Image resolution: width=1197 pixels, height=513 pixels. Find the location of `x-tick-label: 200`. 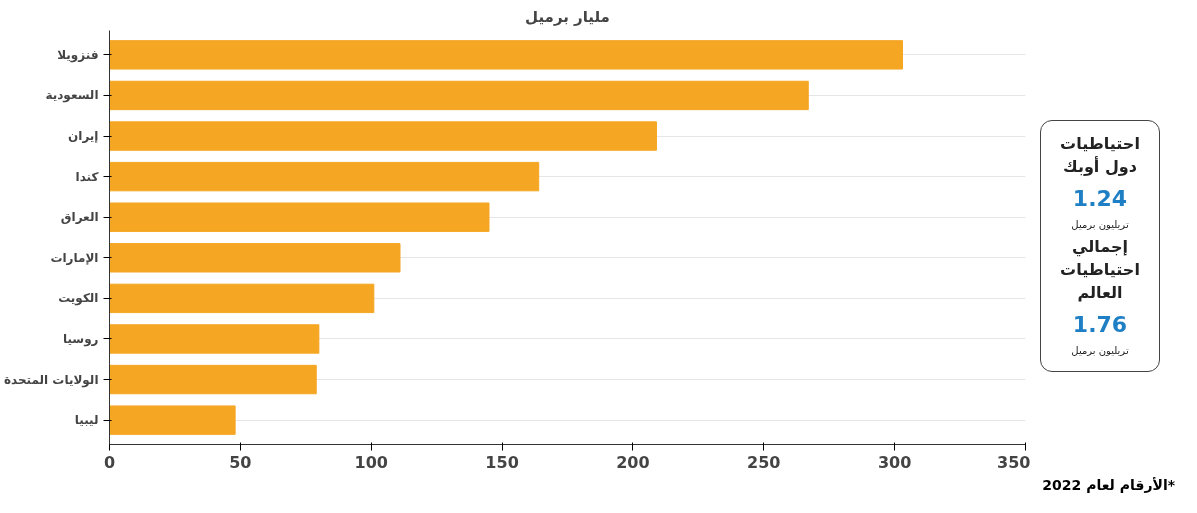

x-tick-label: 200 is located at coordinates (633, 462).